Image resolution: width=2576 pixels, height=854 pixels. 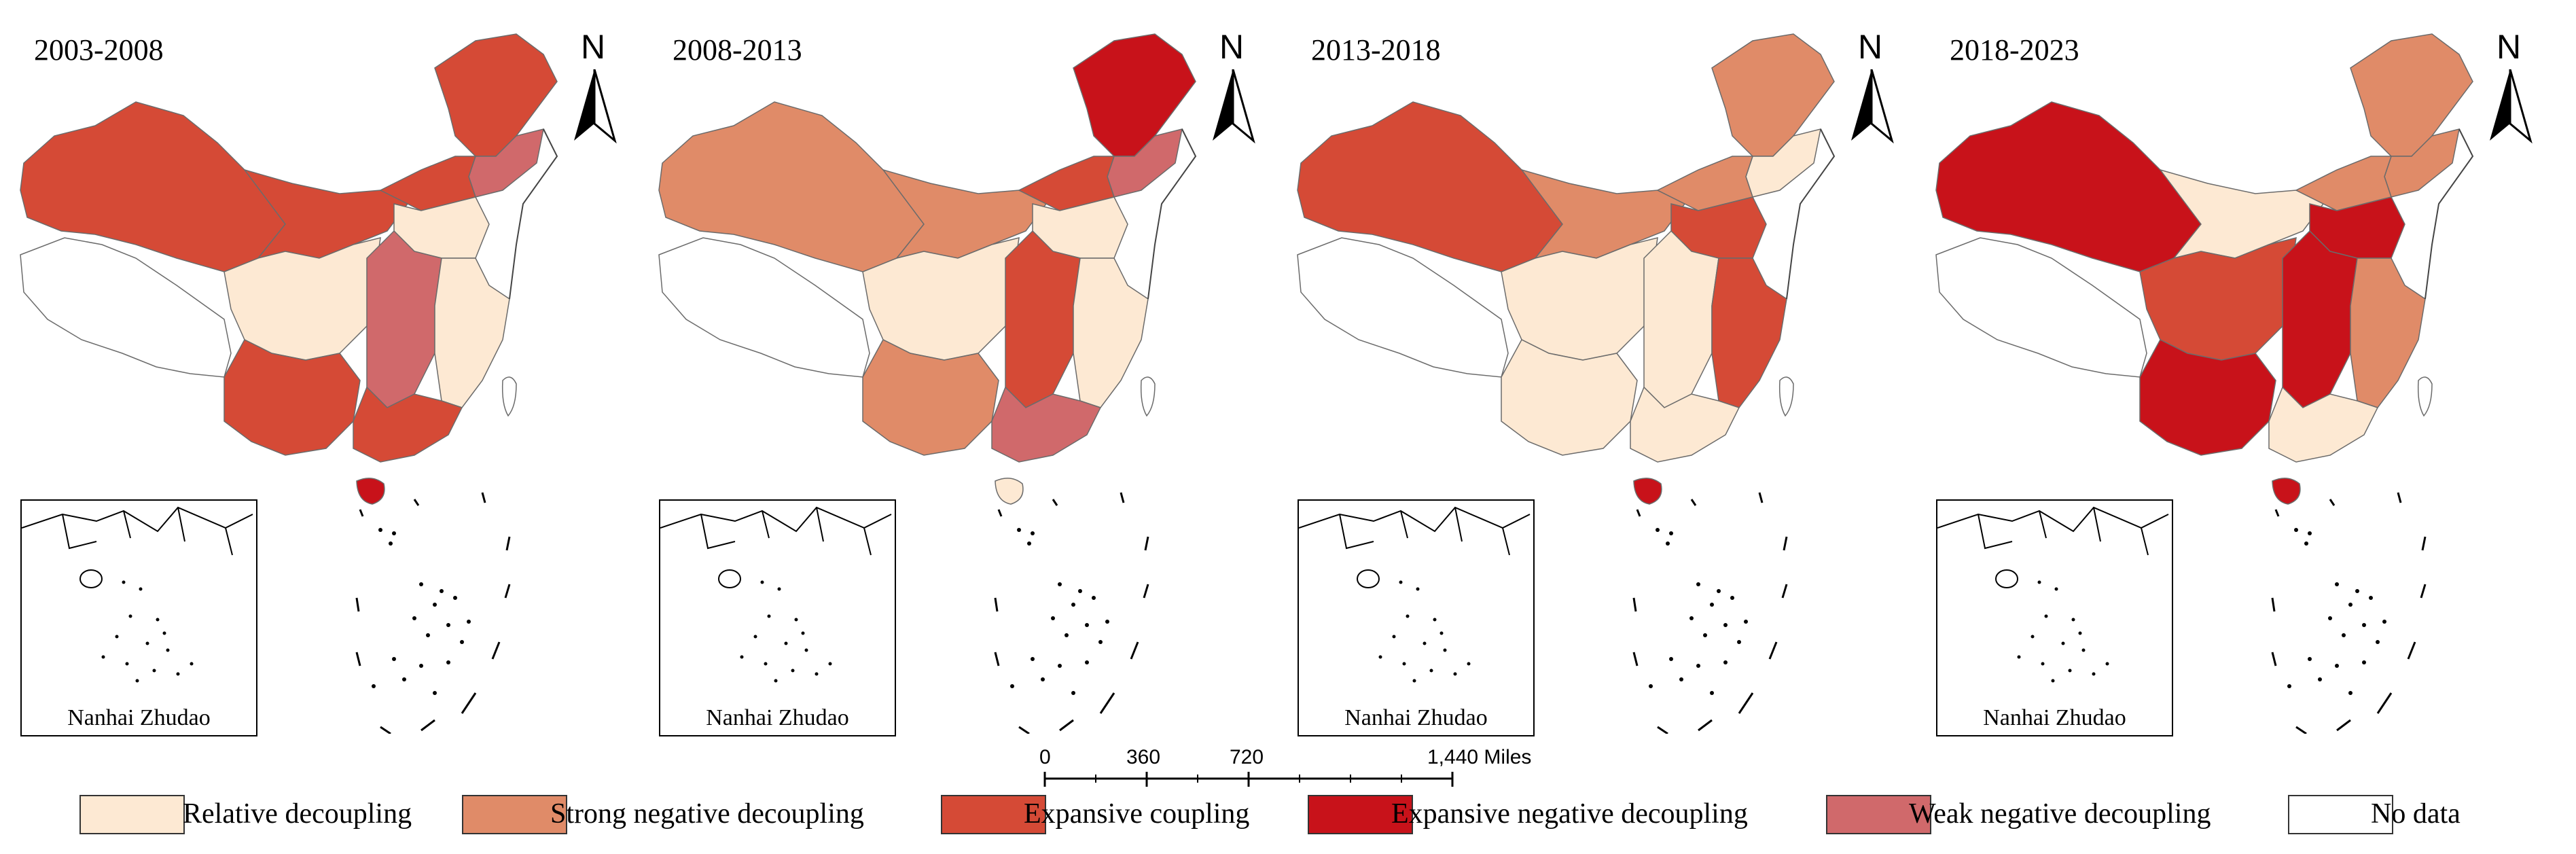 What do you see at coordinates (2416, 814) in the screenshot?
I see `legend-label: No data` at bounding box center [2416, 814].